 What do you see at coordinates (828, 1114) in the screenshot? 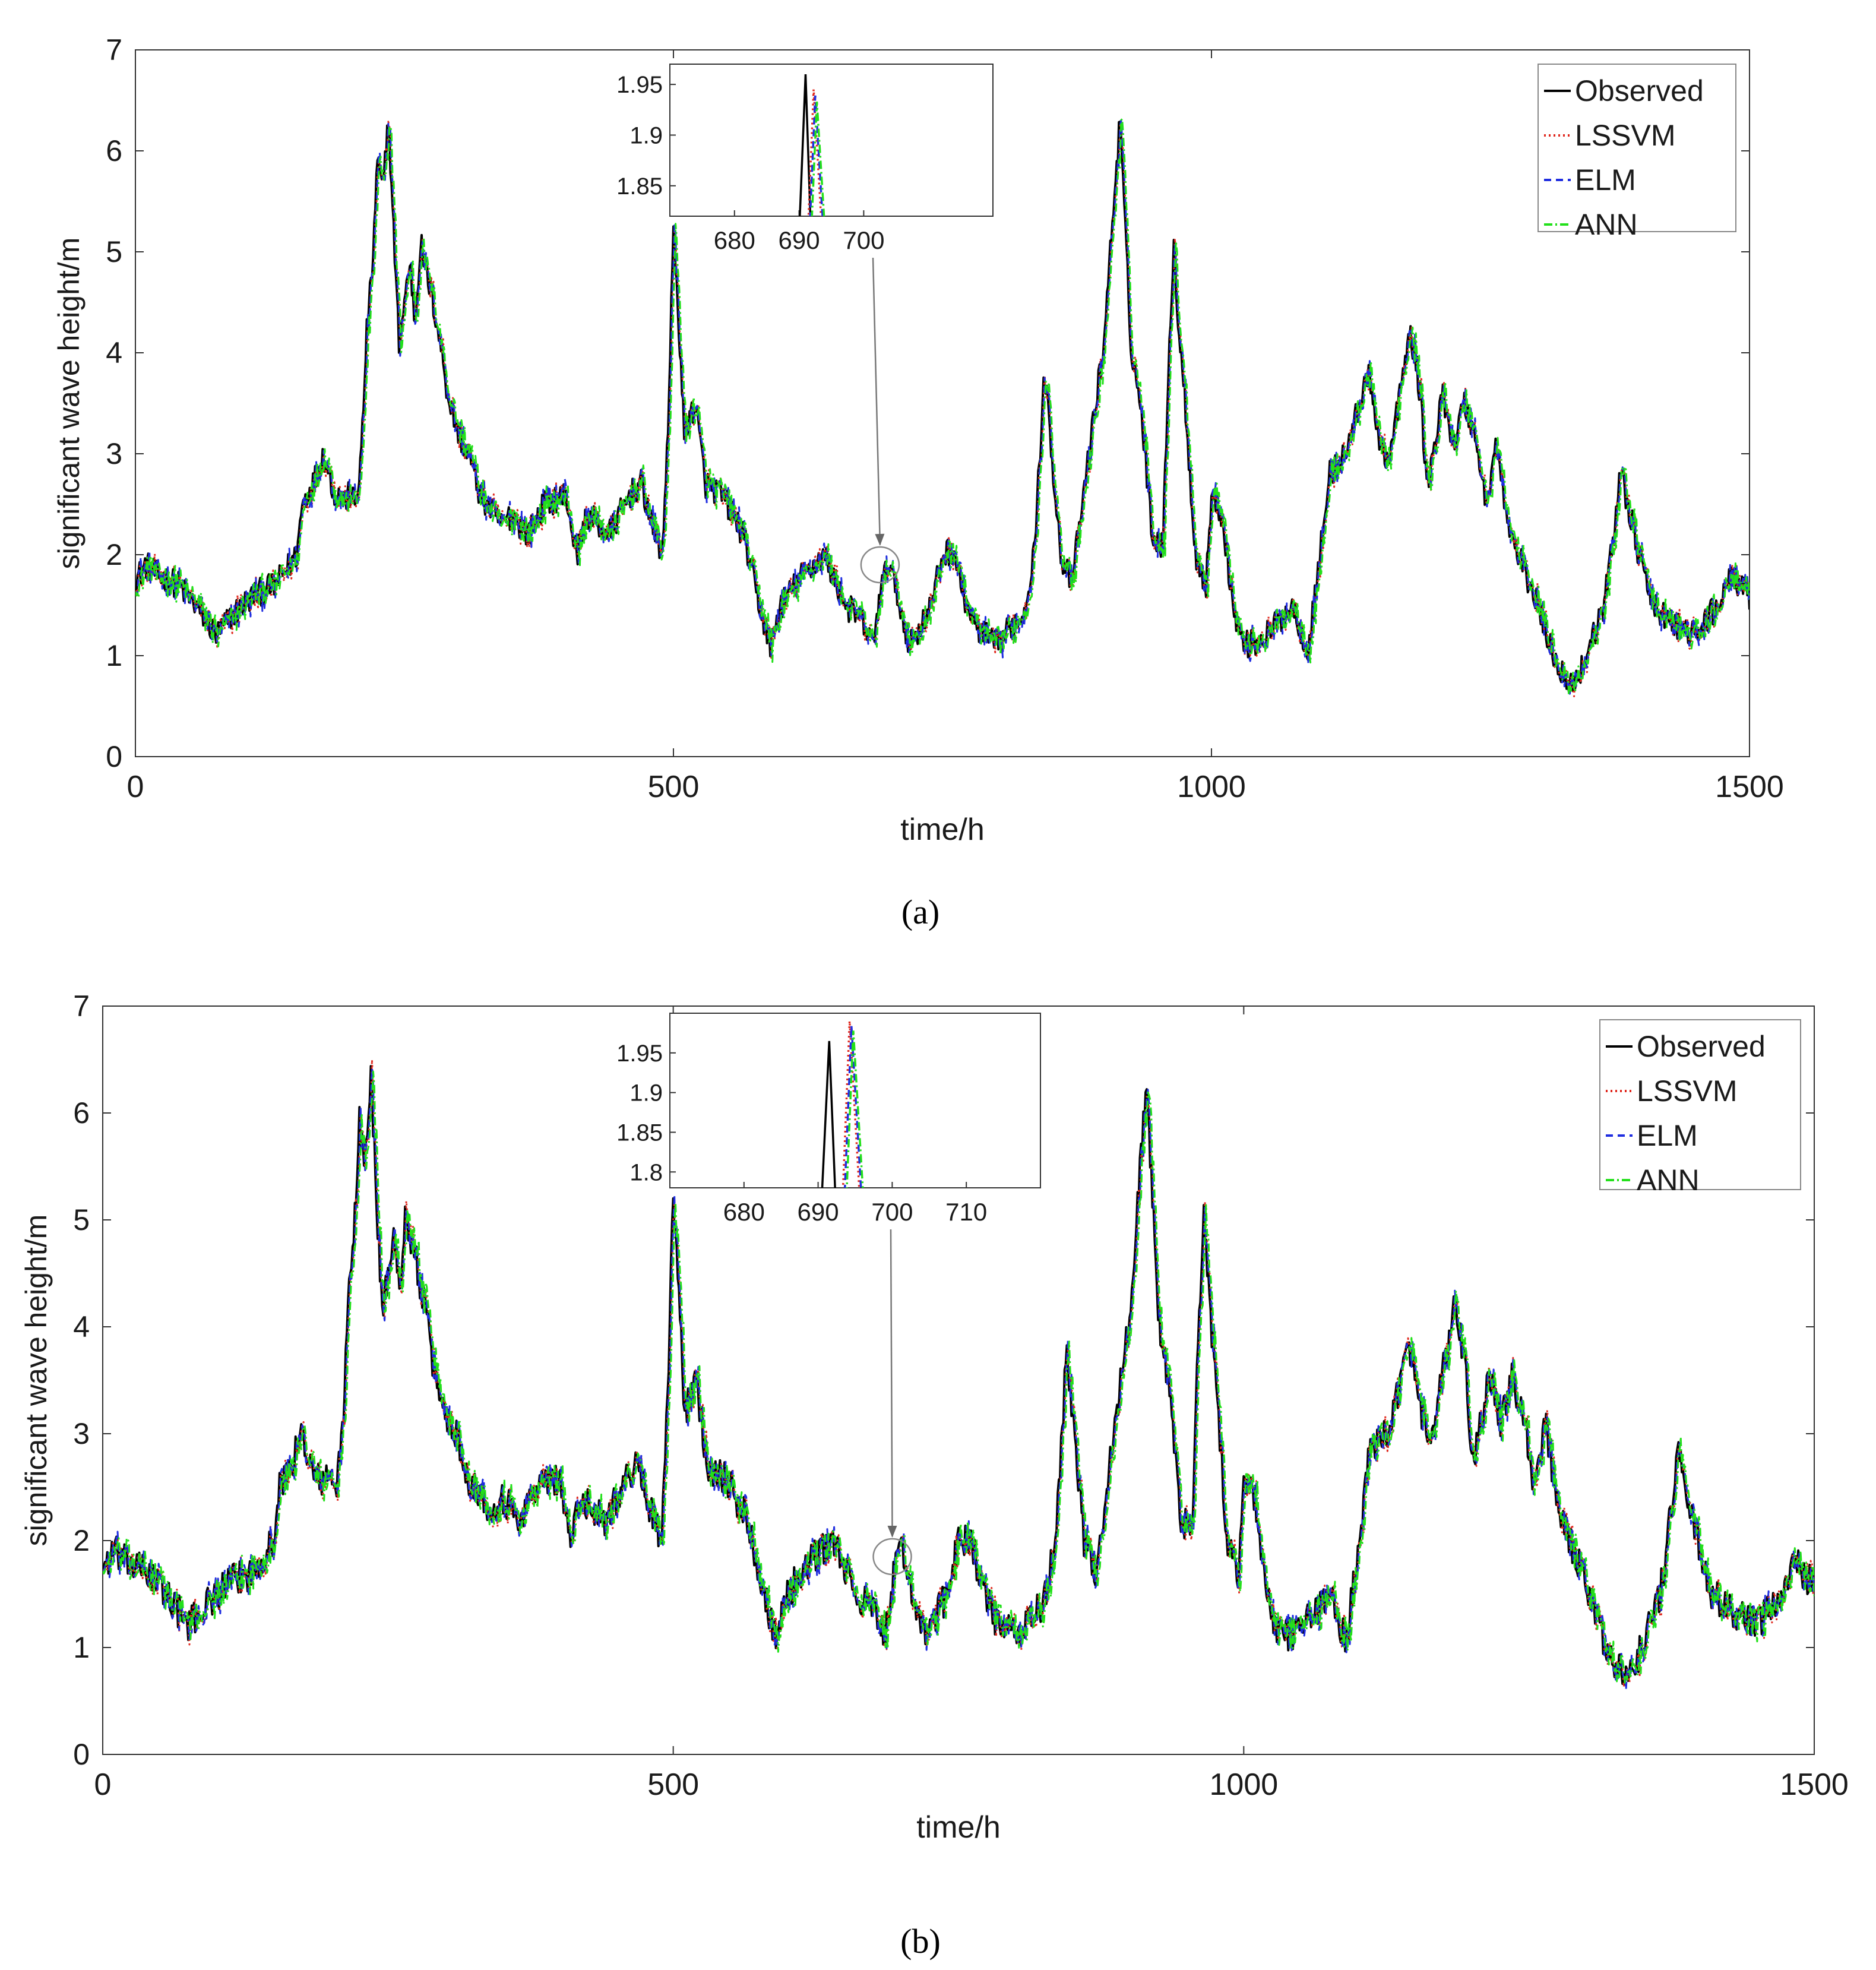
I see `inset-series-observed` at bounding box center [828, 1114].